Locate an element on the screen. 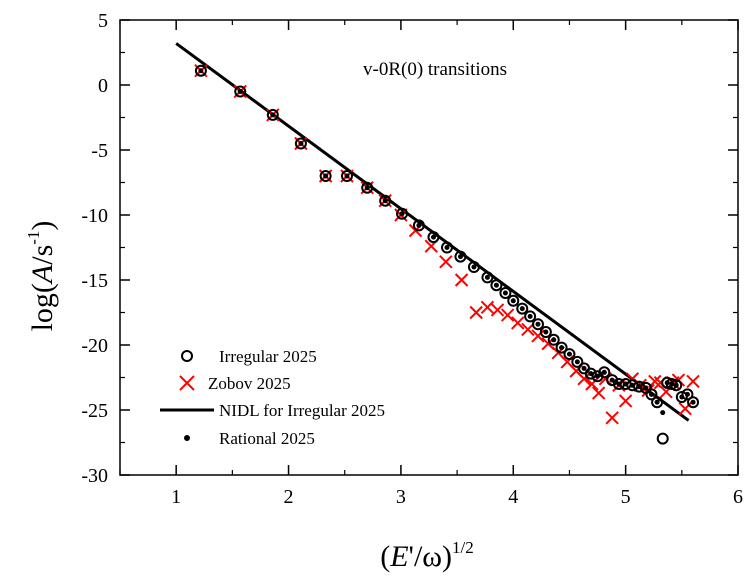 This screenshot has height=584, width=747. x-tick-label: 3 is located at coordinates (401, 497).